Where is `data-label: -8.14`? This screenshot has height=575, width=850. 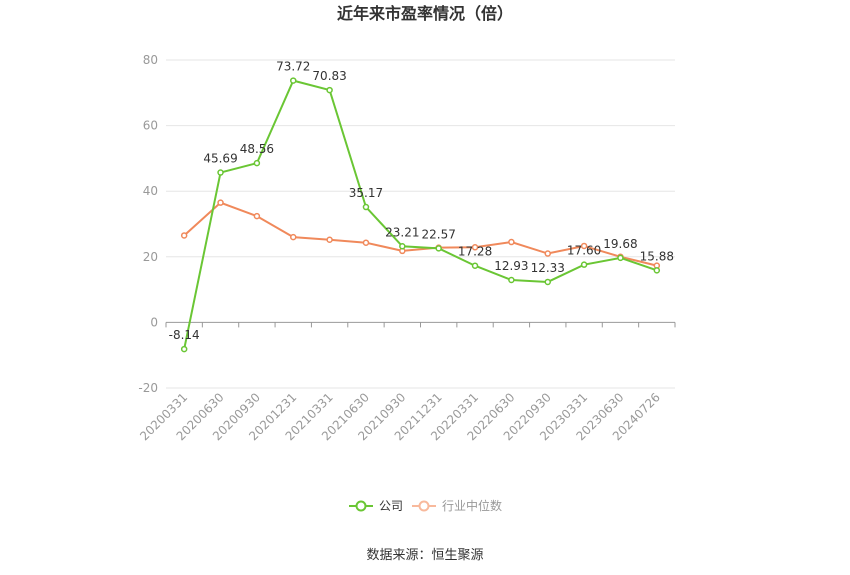 data-label: -8.14 is located at coordinates (184, 335).